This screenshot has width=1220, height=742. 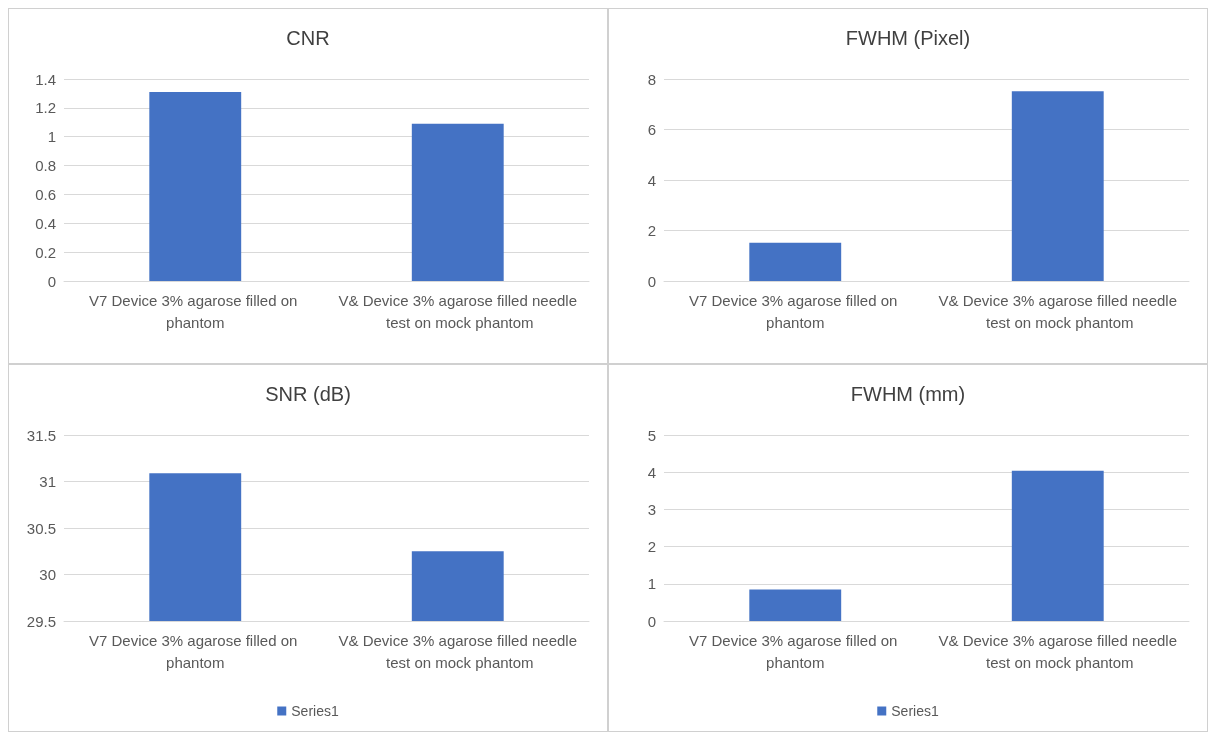 I want to click on chart-title: FWHM (mm), so click(x=908, y=394).